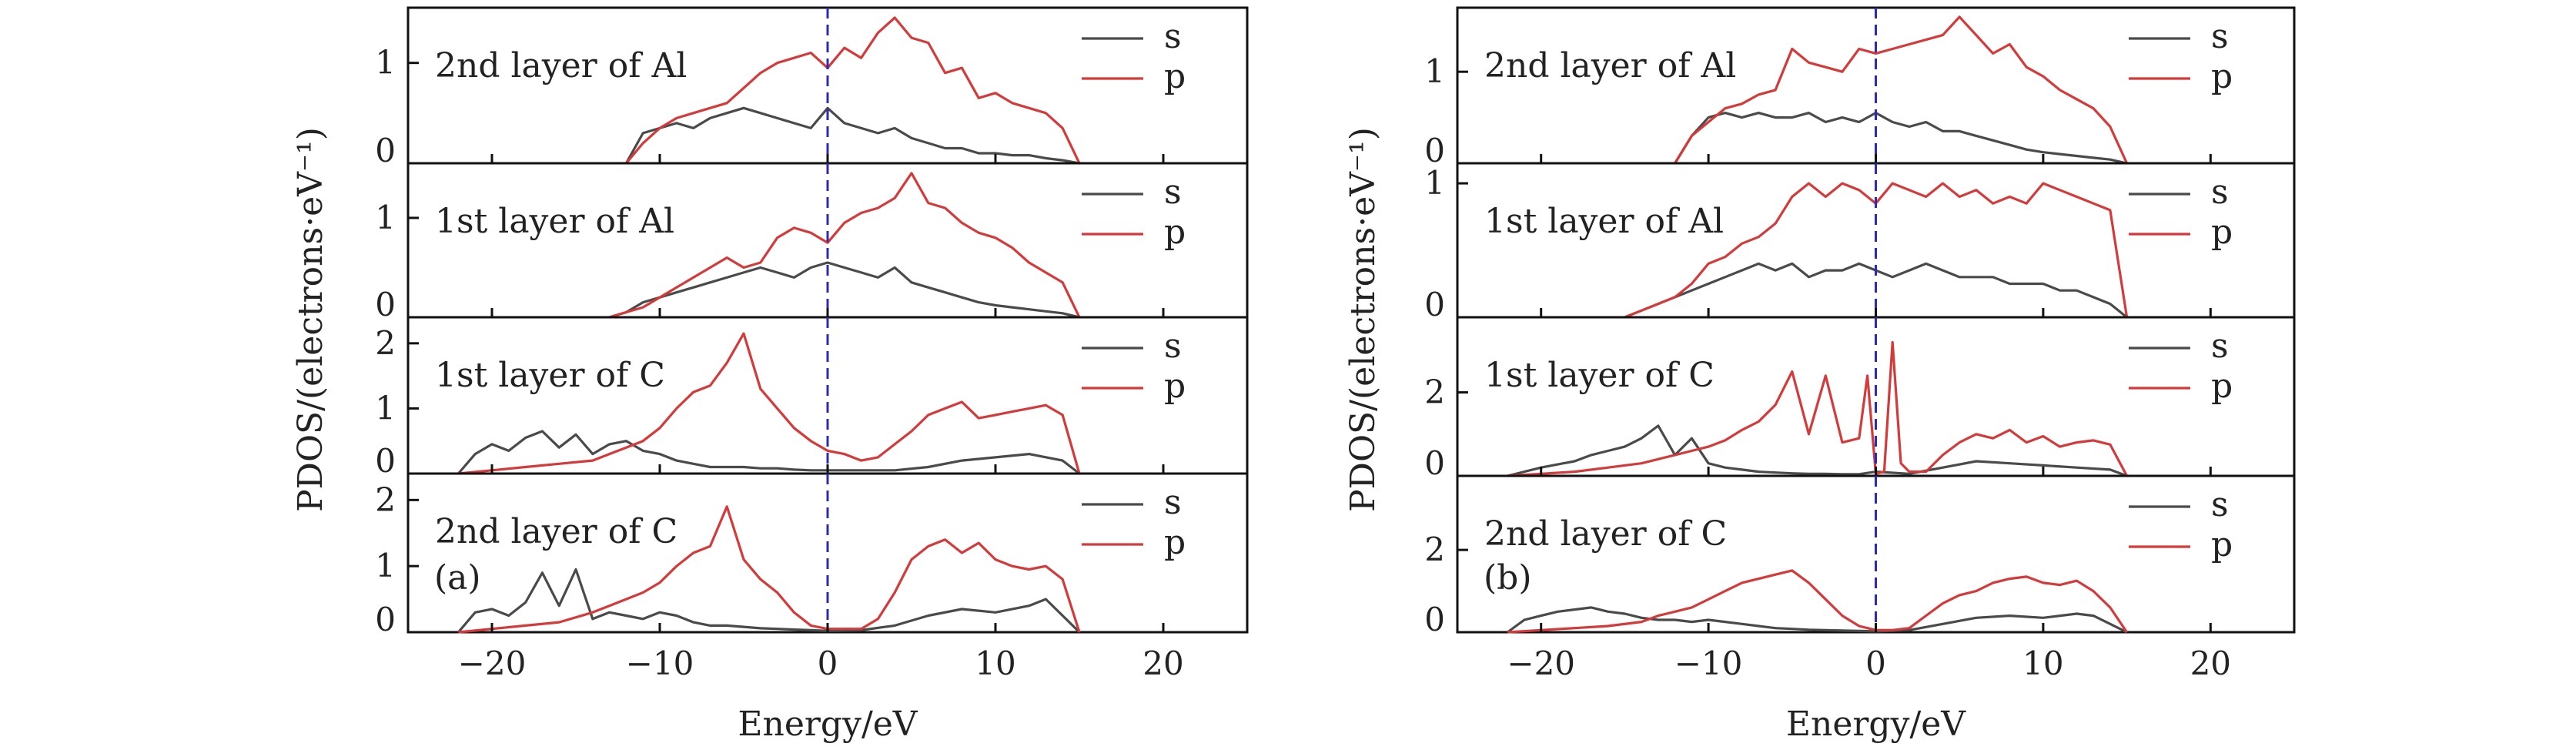  I want to click on subplot-4: 0 2 2nd layer of C sp, so click(1860, 556).